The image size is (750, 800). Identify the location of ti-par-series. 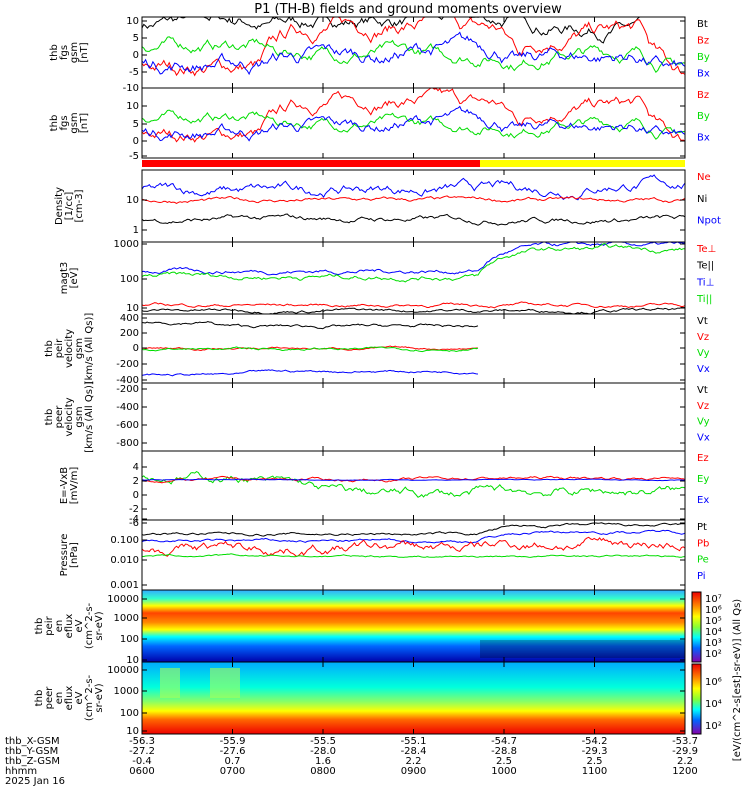
(413, 262).